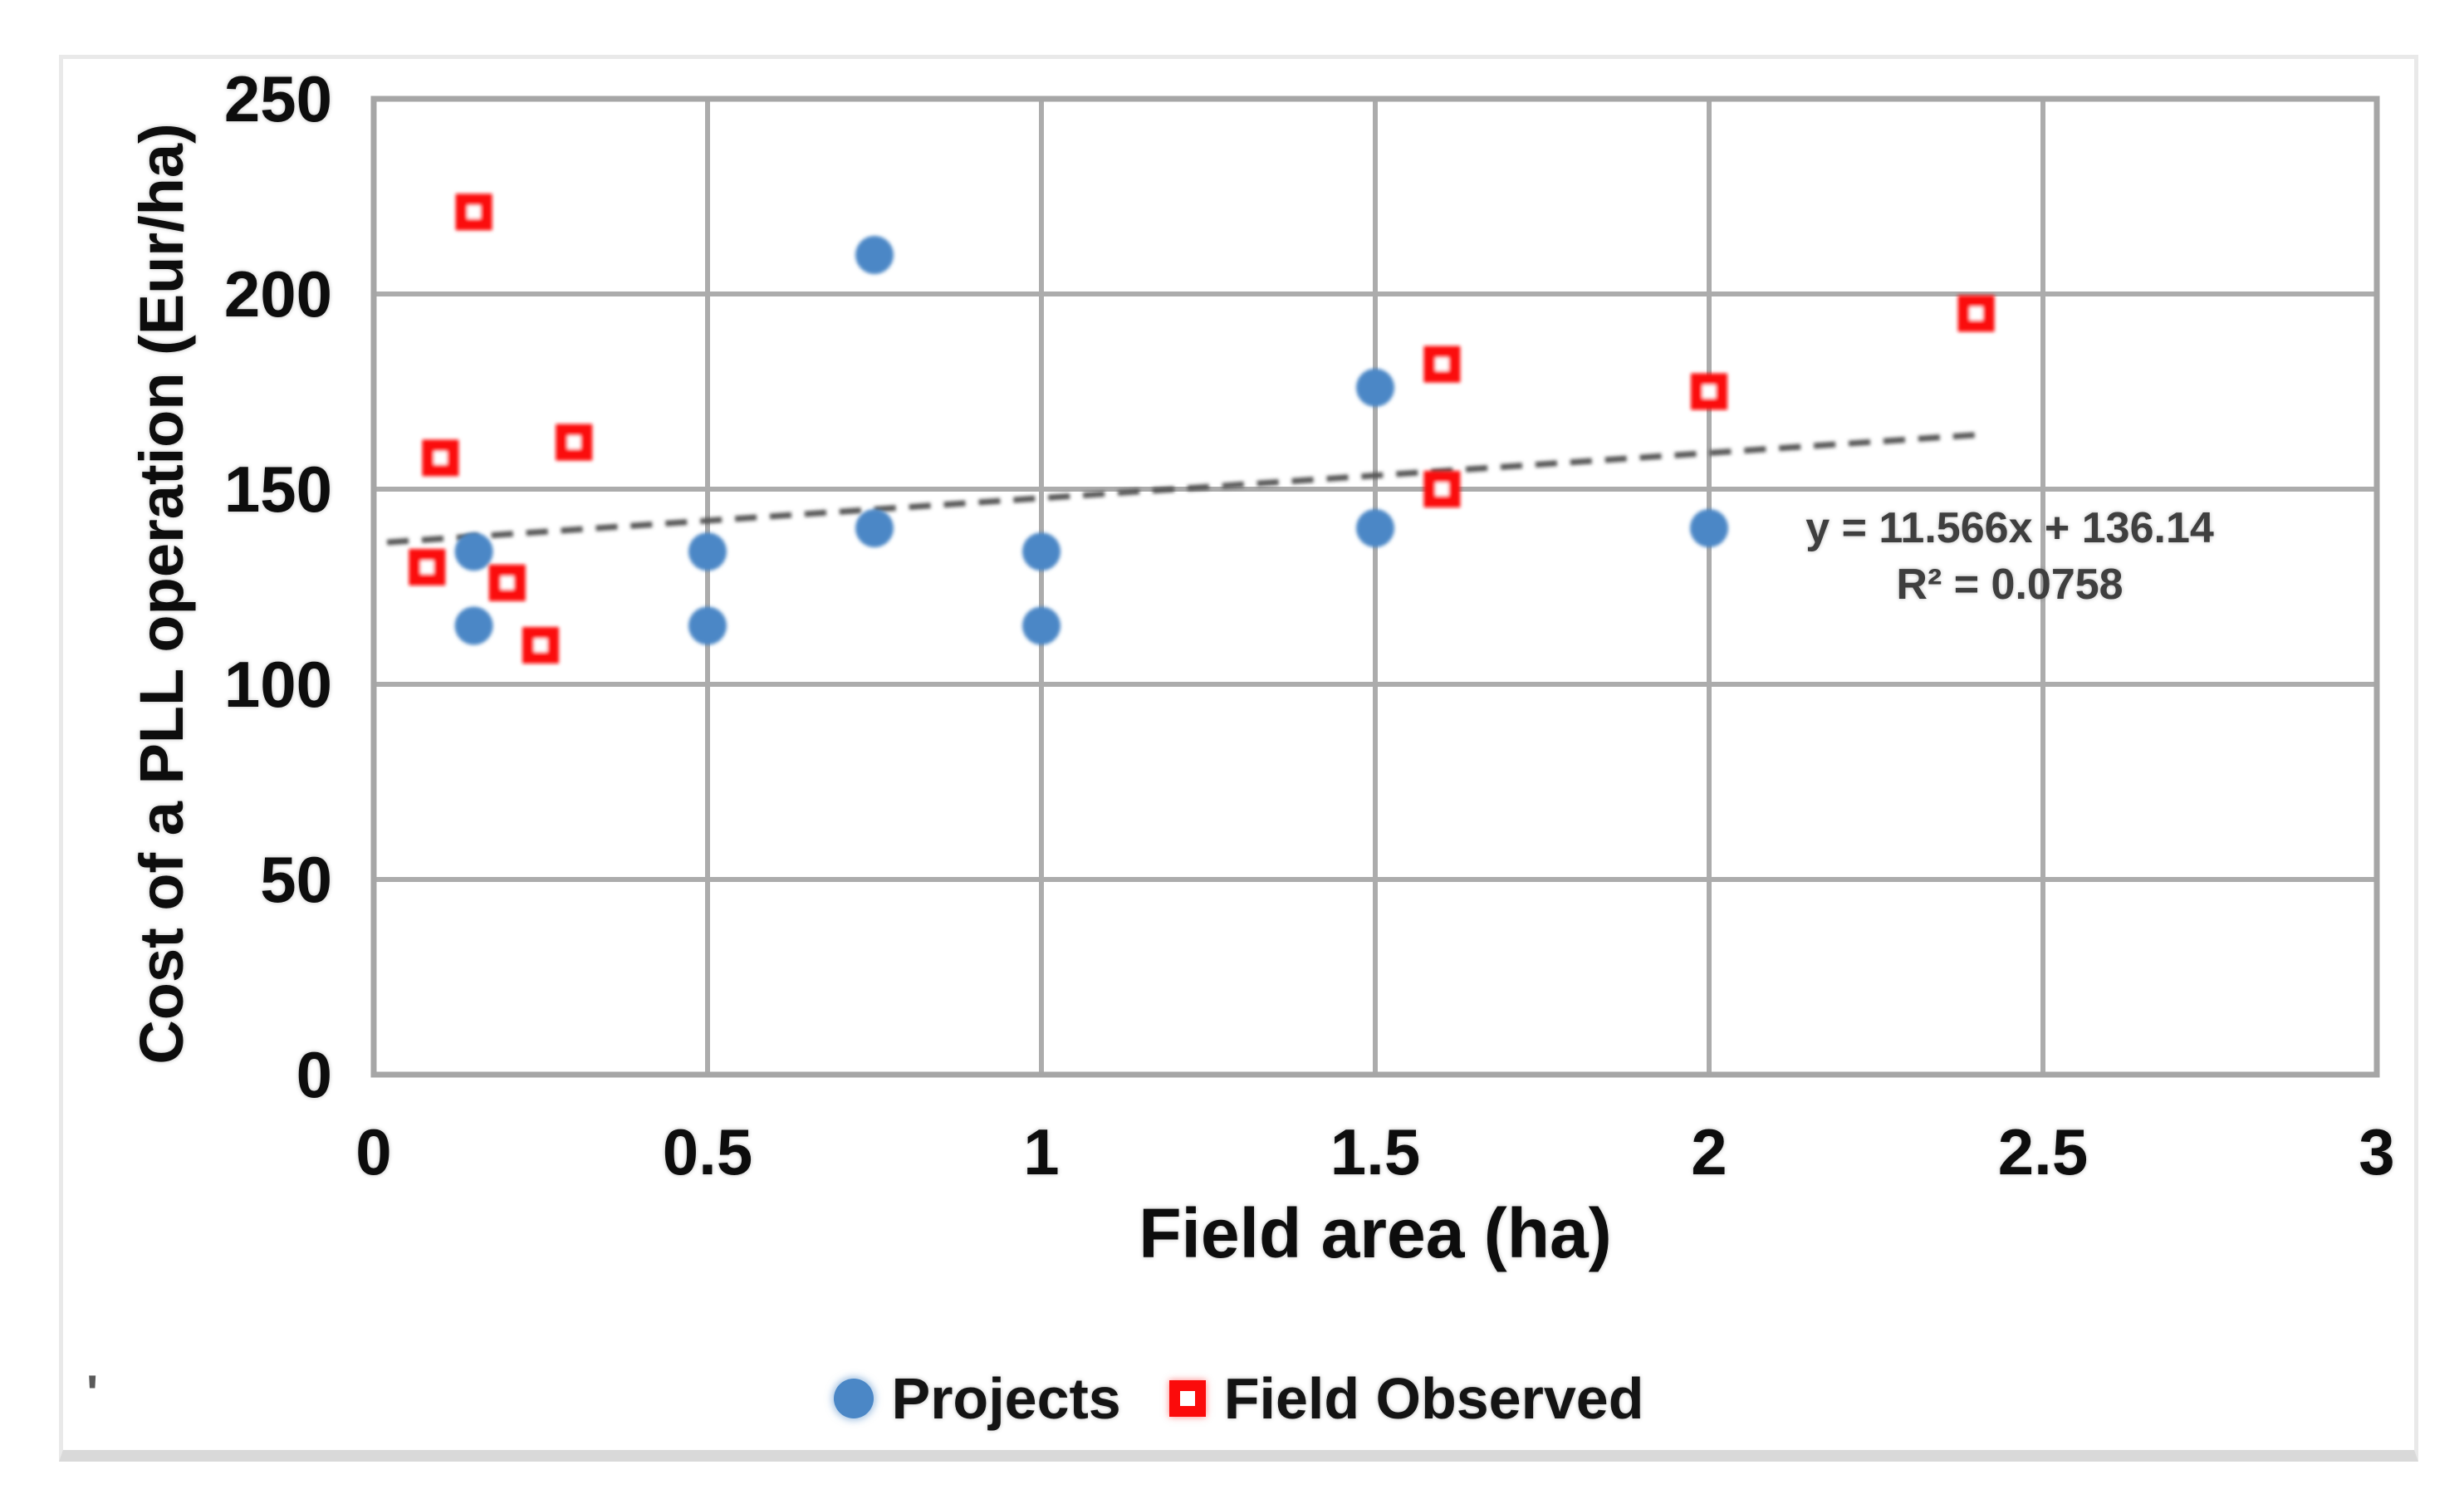  What do you see at coordinates (2010, 555) in the screenshot?
I see `trendline-annotation: y = 11.566x + 136.14 R² = 0.0758` at bounding box center [2010, 555].